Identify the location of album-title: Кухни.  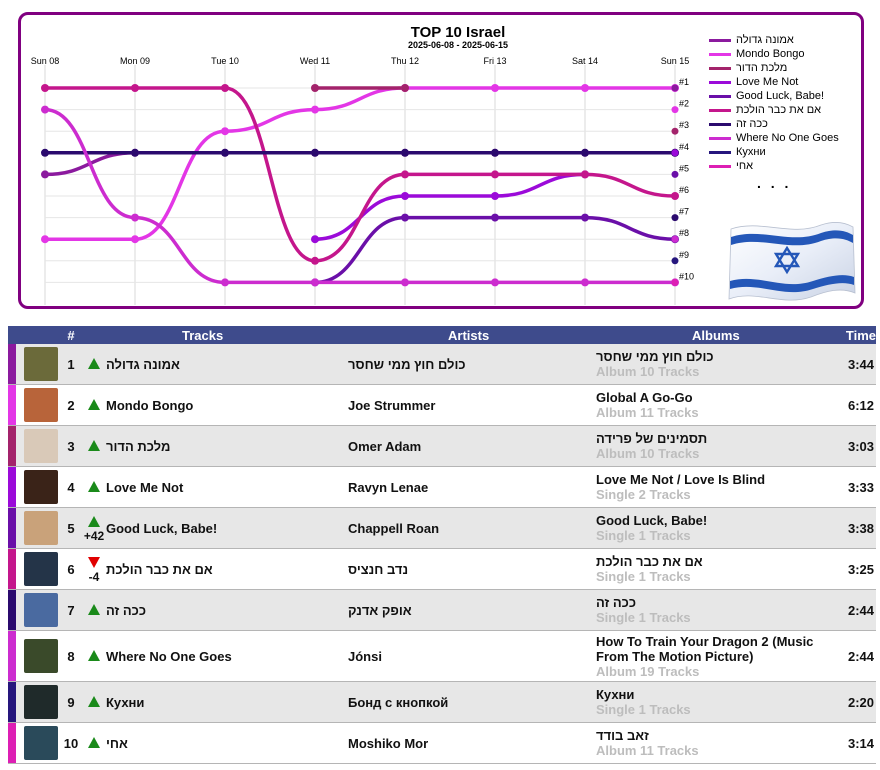
(615, 694).